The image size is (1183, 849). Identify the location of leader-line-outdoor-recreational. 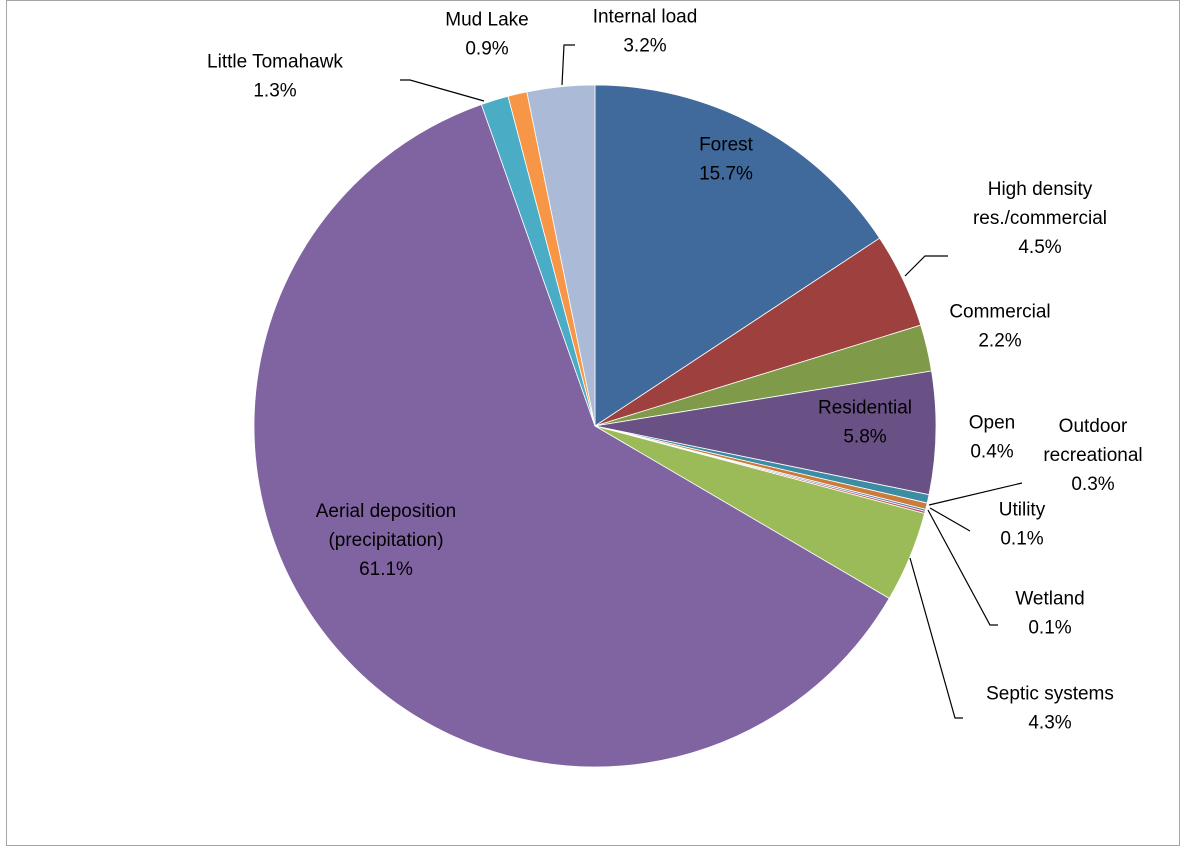
(975, 494).